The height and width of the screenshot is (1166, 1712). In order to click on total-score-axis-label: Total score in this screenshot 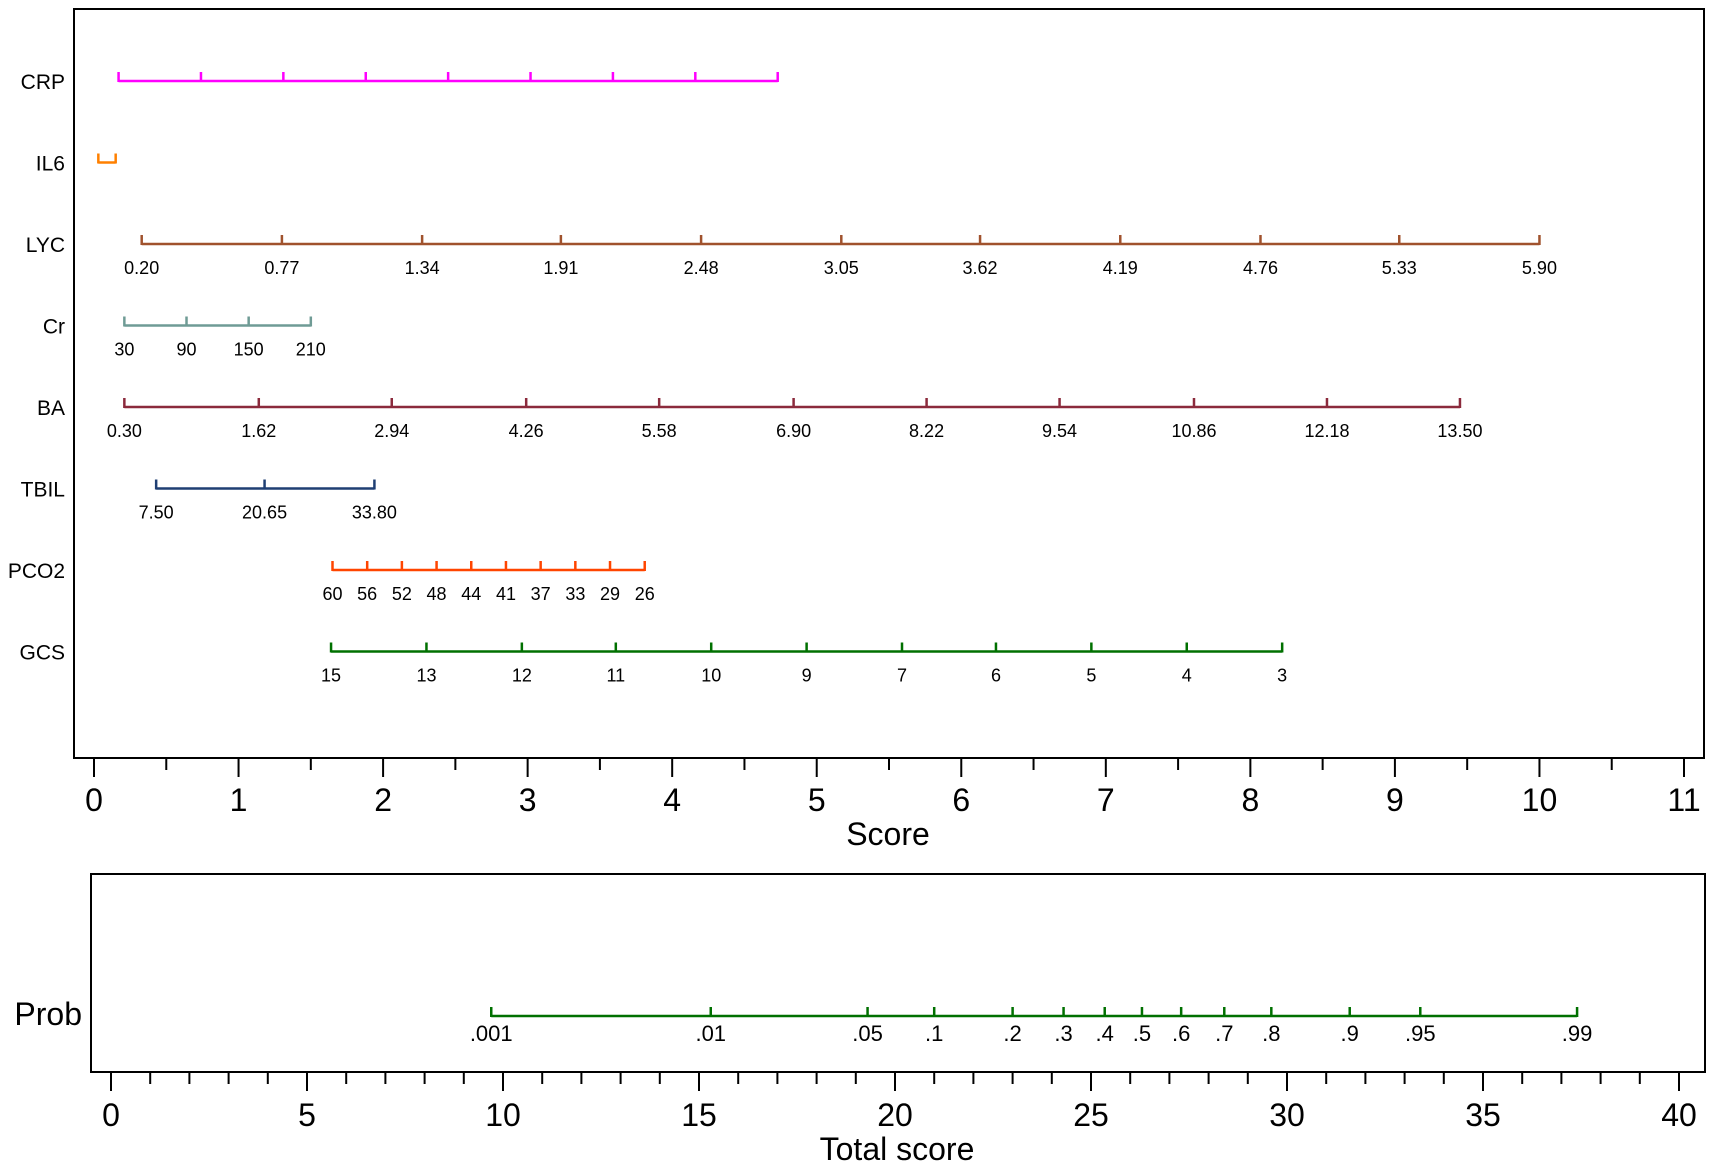, I will do `click(897, 1148)`.